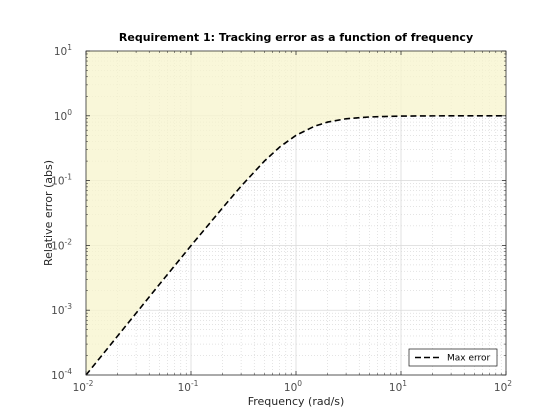 This screenshot has width=560, height=420. What do you see at coordinates (63, 115) in the screenshot?
I see `y-tick-label: 10⁰` at bounding box center [63, 115].